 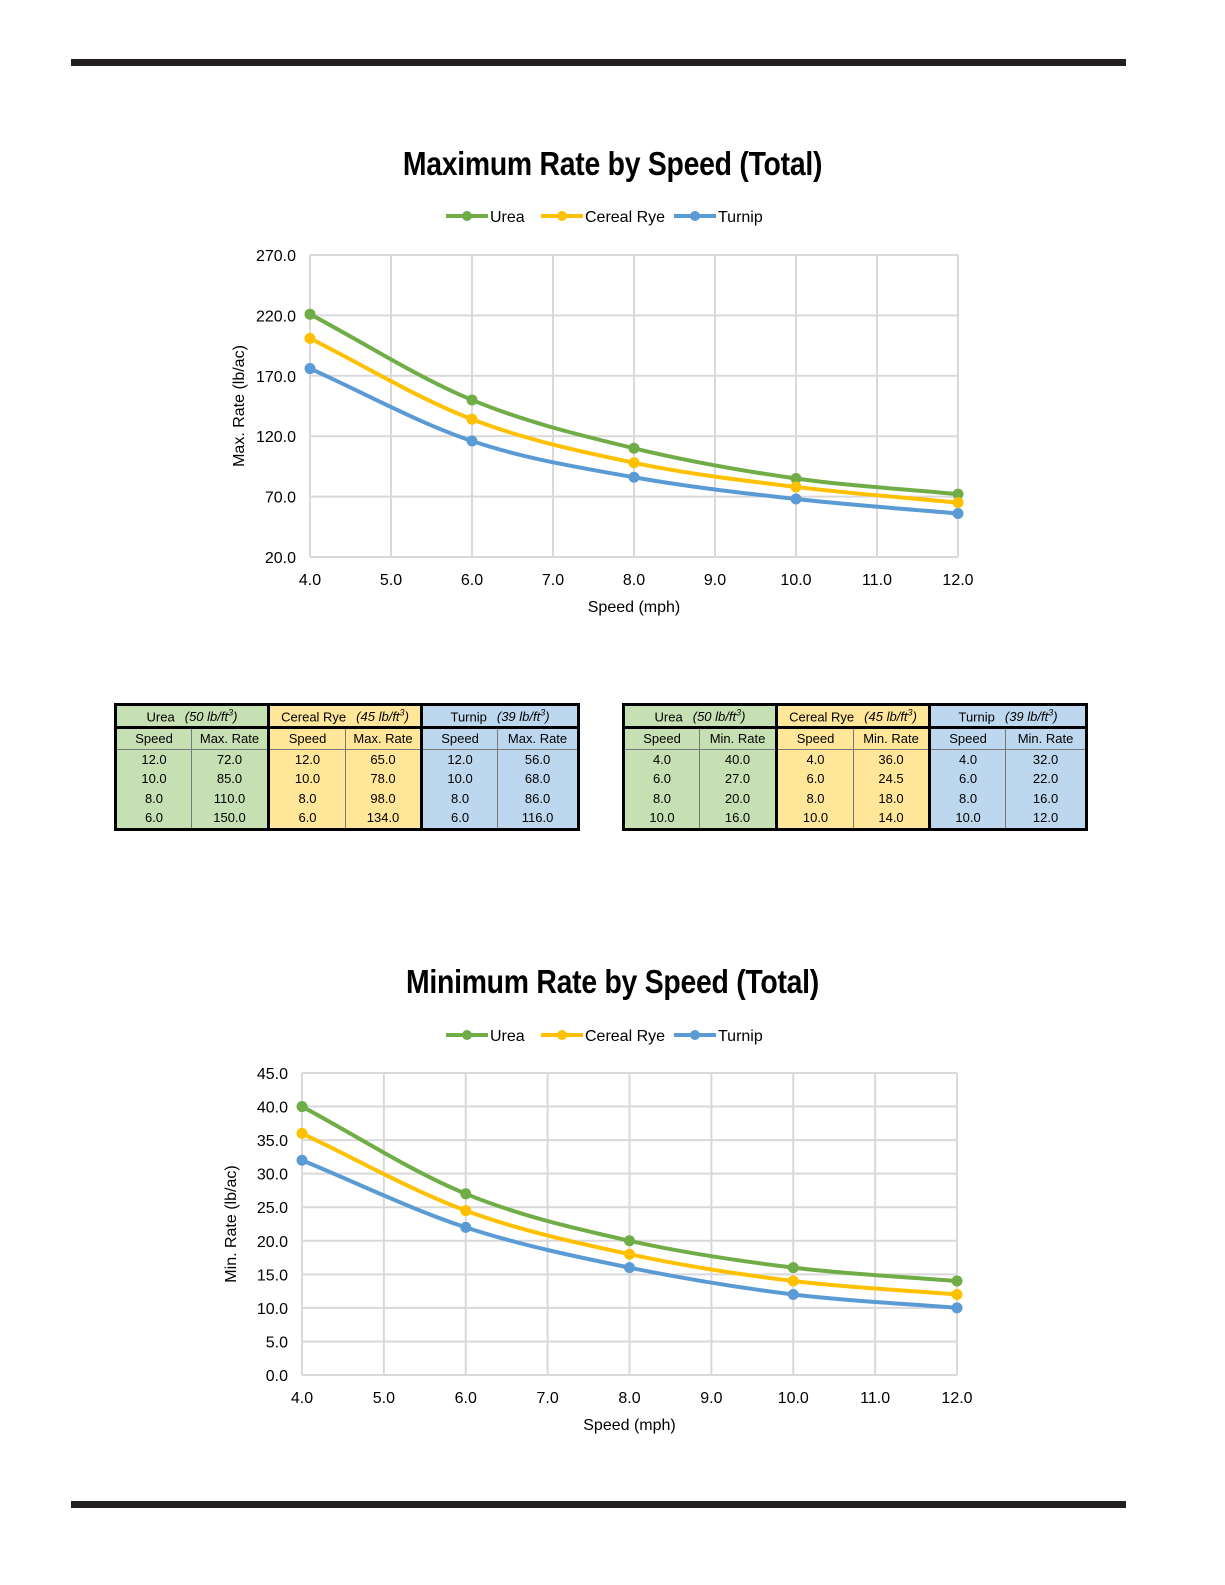 I want to click on min-x-tick-label: 9.0, so click(x=711, y=1398).